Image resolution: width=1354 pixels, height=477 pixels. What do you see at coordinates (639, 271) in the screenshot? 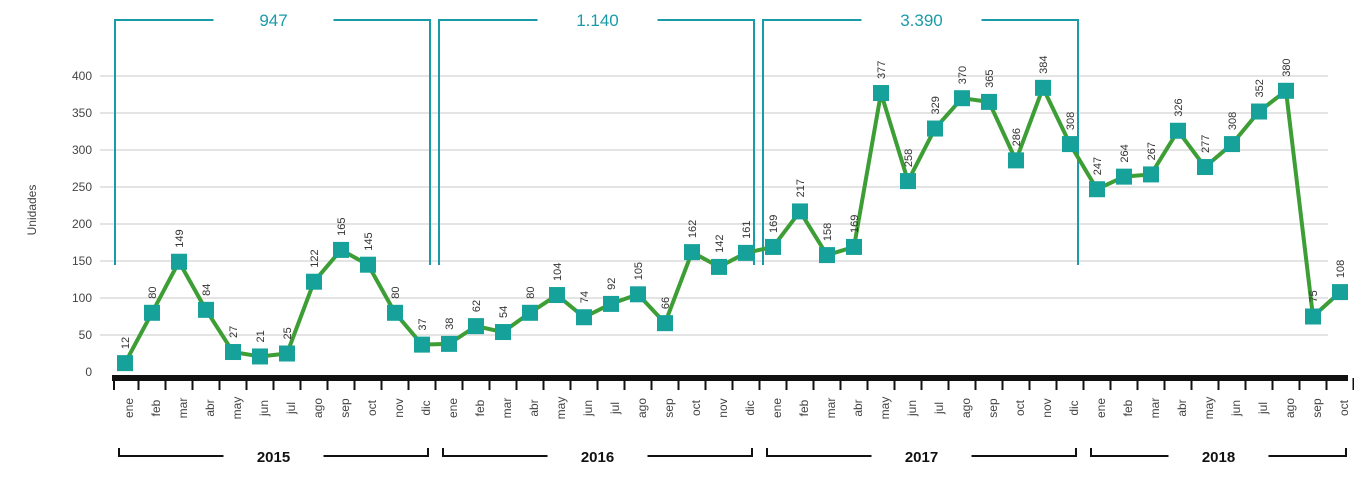
I see `value-label: 105` at bounding box center [639, 271].